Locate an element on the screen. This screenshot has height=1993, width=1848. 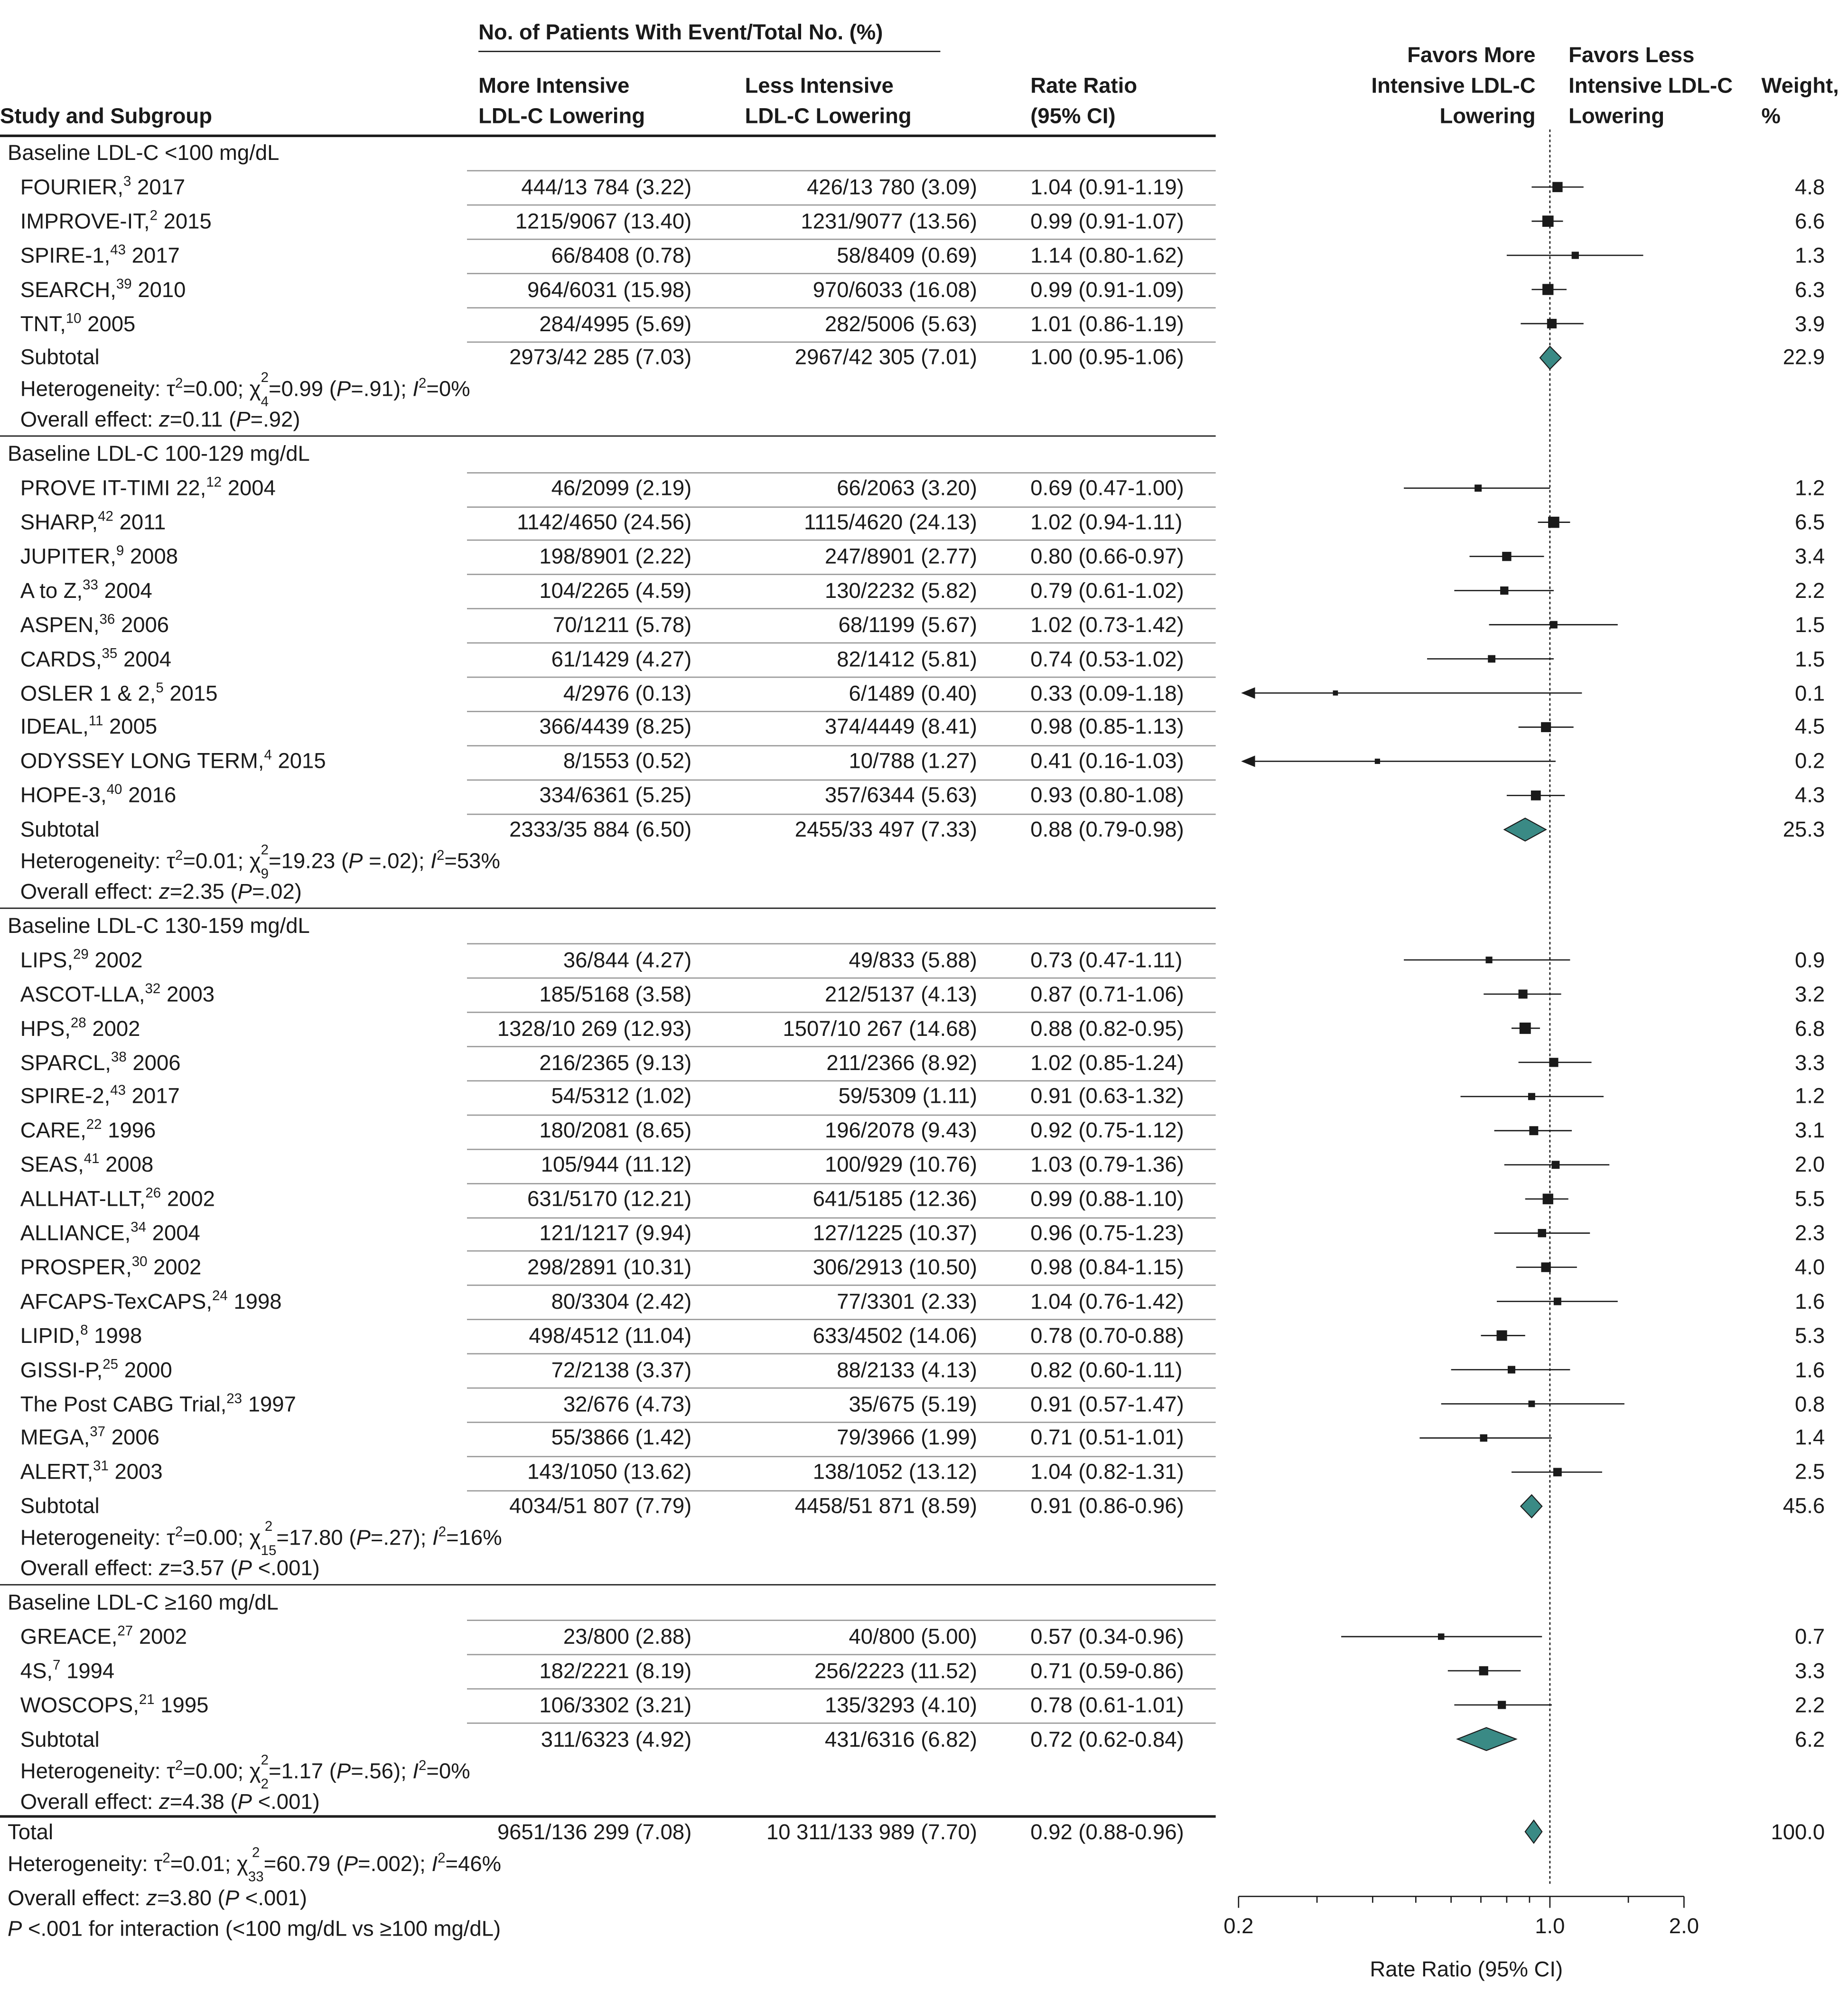
study-name: MEGA, is located at coordinates (55, 1438).